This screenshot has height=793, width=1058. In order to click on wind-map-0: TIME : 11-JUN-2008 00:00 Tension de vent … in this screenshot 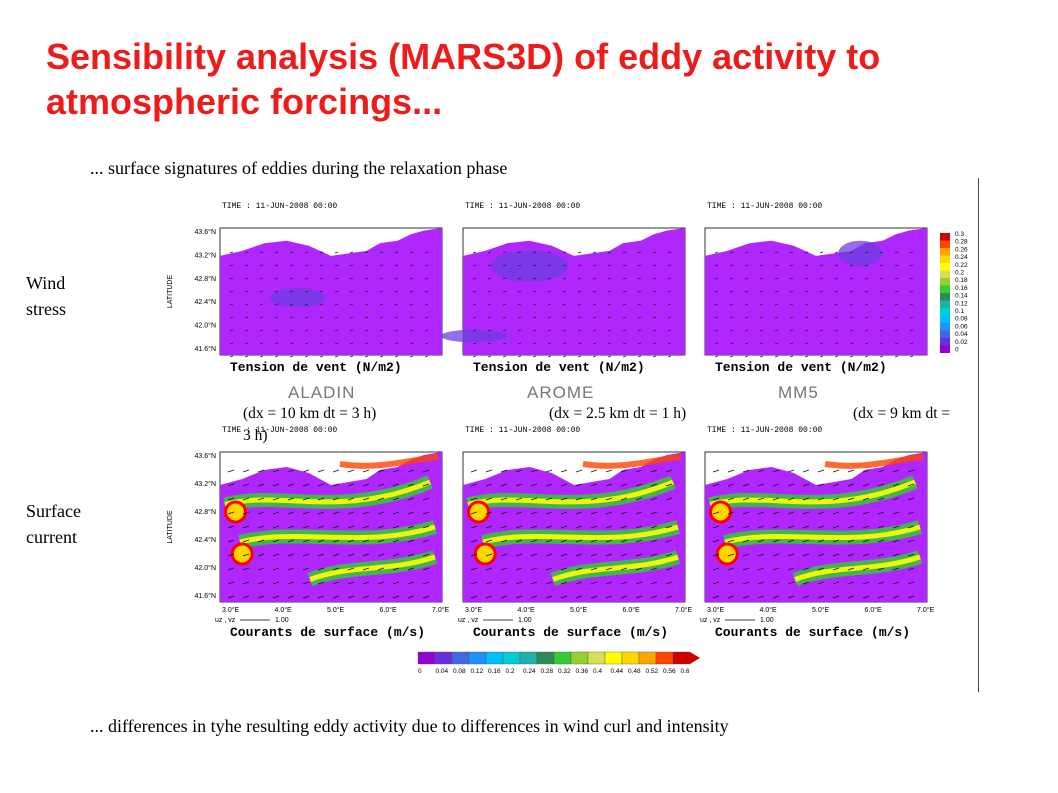, I will do `click(305, 288)`.